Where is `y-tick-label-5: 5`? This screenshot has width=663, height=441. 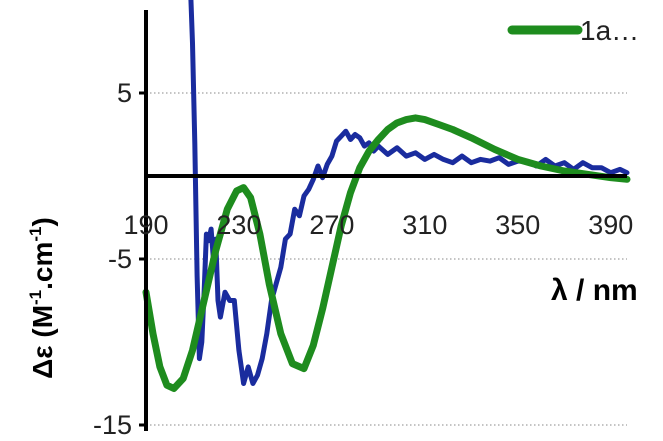
y-tick-label-5: 5 is located at coordinates (124, 93).